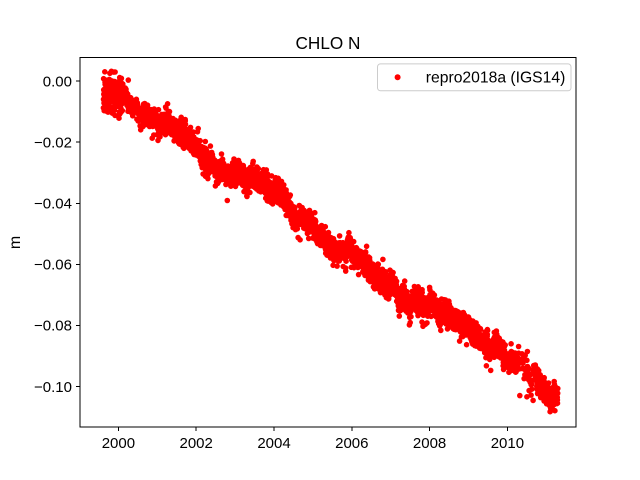 This screenshot has width=640, height=480. Describe the element at coordinates (273, 443) in the screenshot. I see `svg-text: 2004` at that location.